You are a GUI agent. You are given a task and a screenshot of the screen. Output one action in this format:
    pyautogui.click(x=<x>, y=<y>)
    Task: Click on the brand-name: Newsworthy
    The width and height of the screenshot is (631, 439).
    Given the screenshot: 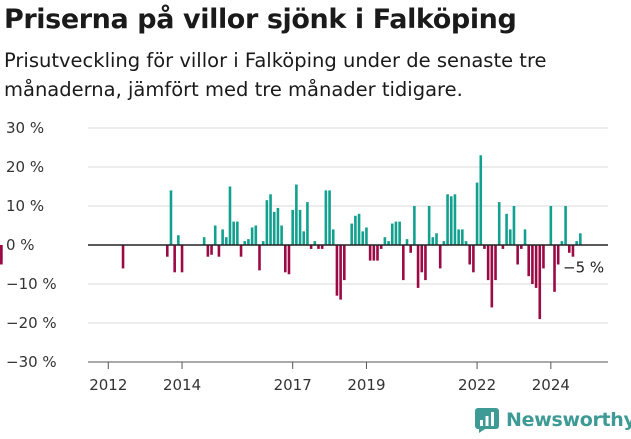 What is the action you would take?
    pyautogui.click(x=568, y=420)
    